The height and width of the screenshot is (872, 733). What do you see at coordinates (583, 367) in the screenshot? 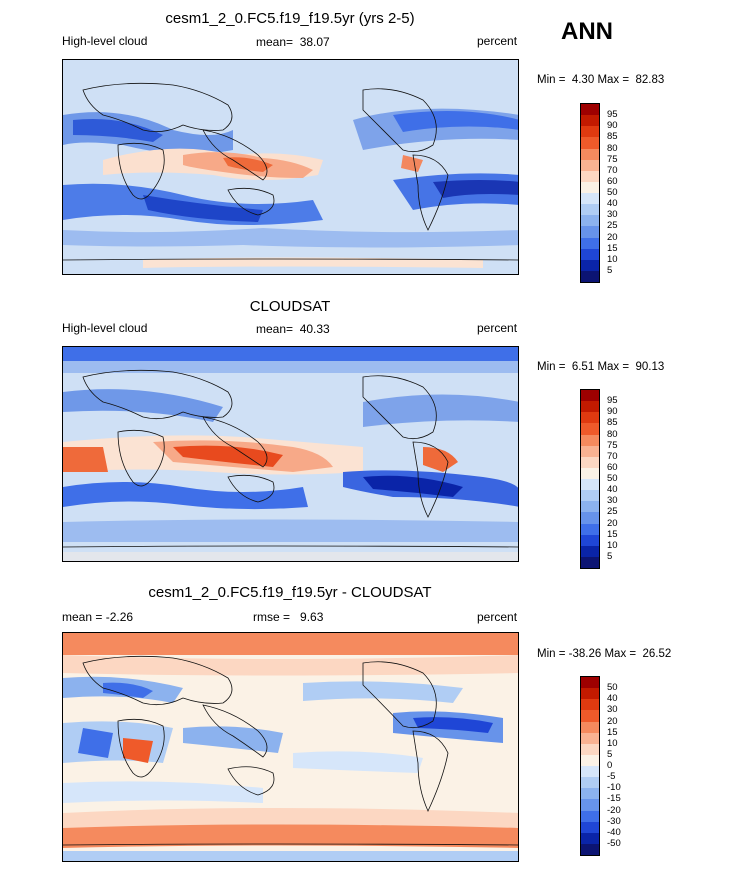
I see `panel-2-min-value: 6.51` at bounding box center [583, 367].